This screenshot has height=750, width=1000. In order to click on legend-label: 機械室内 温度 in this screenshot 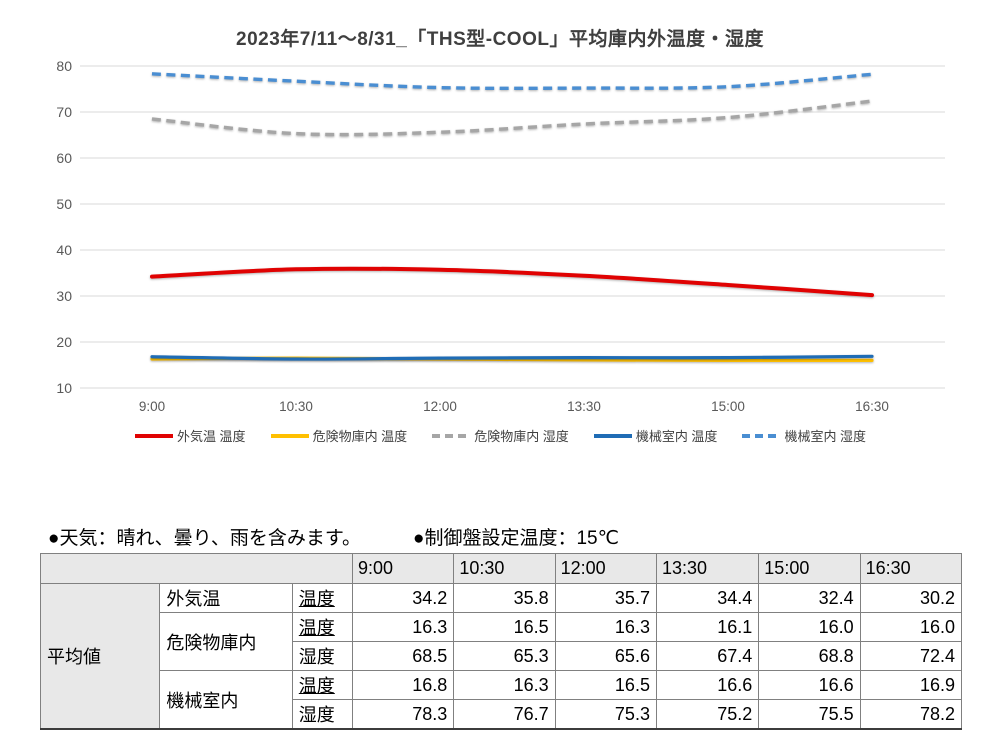, I will do `click(676, 436)`.